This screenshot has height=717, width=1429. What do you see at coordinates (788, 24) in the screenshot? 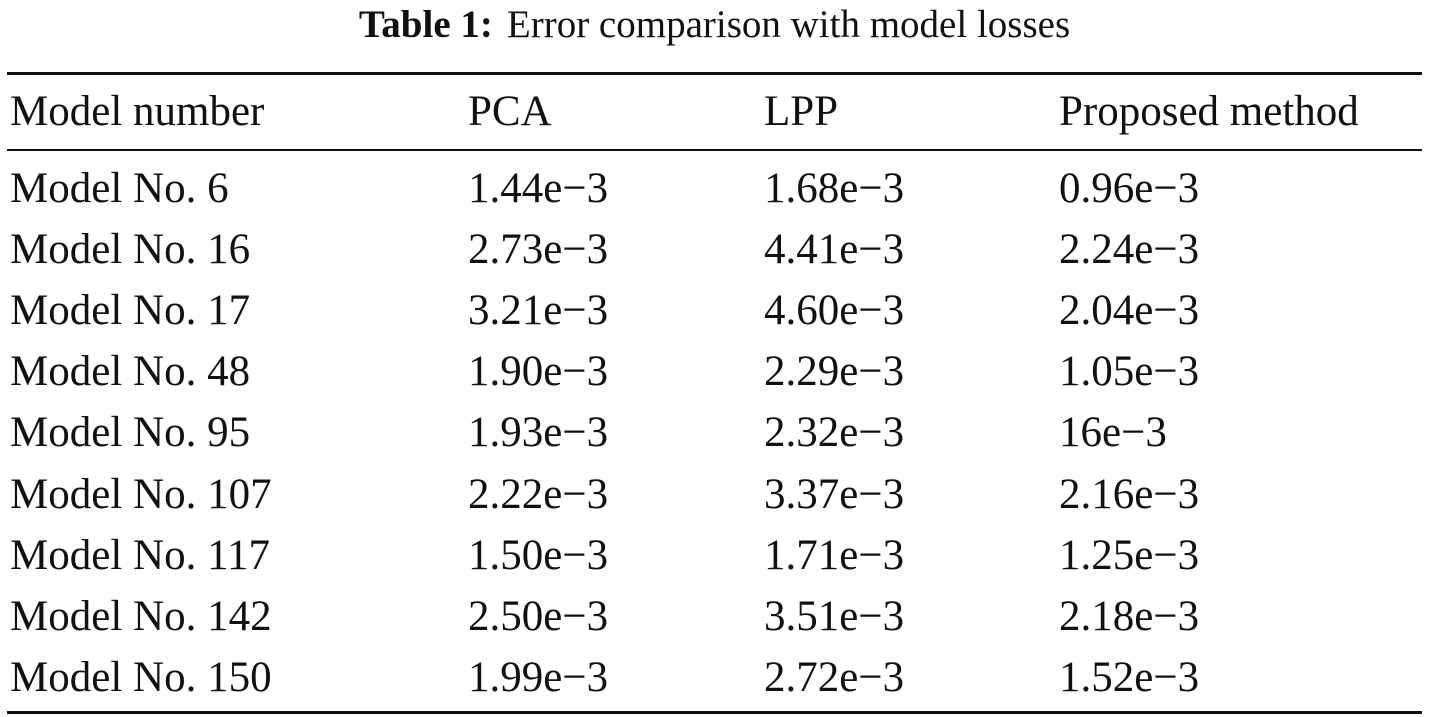
I see `table-caption-text: Error comparison with model losses` at bounding box center [788, 24].